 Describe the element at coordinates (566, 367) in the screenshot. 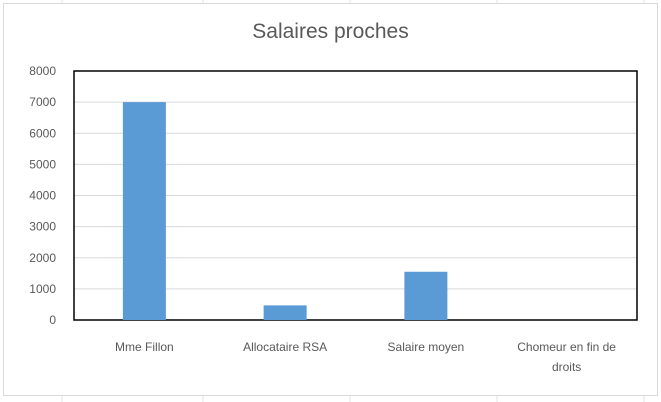

I see `x-category-label: droits` at that location.